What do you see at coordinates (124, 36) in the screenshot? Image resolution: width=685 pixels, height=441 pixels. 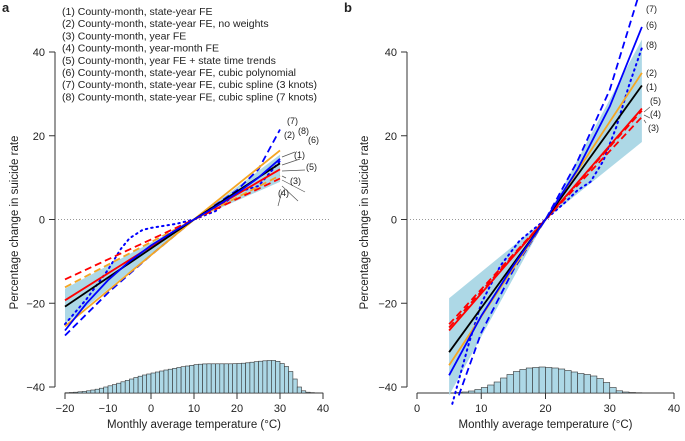 I see `legend-entry: (3) County-month, year FE` at bounding box center [124, 36].